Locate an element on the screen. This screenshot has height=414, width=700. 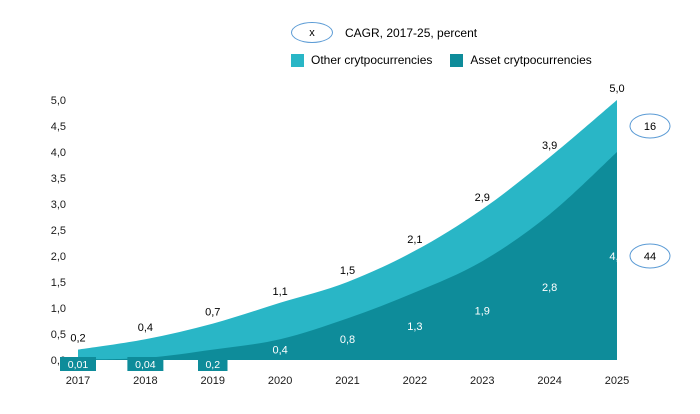
x-axis-year-label: 2025 is located at coordinates (617, 381).